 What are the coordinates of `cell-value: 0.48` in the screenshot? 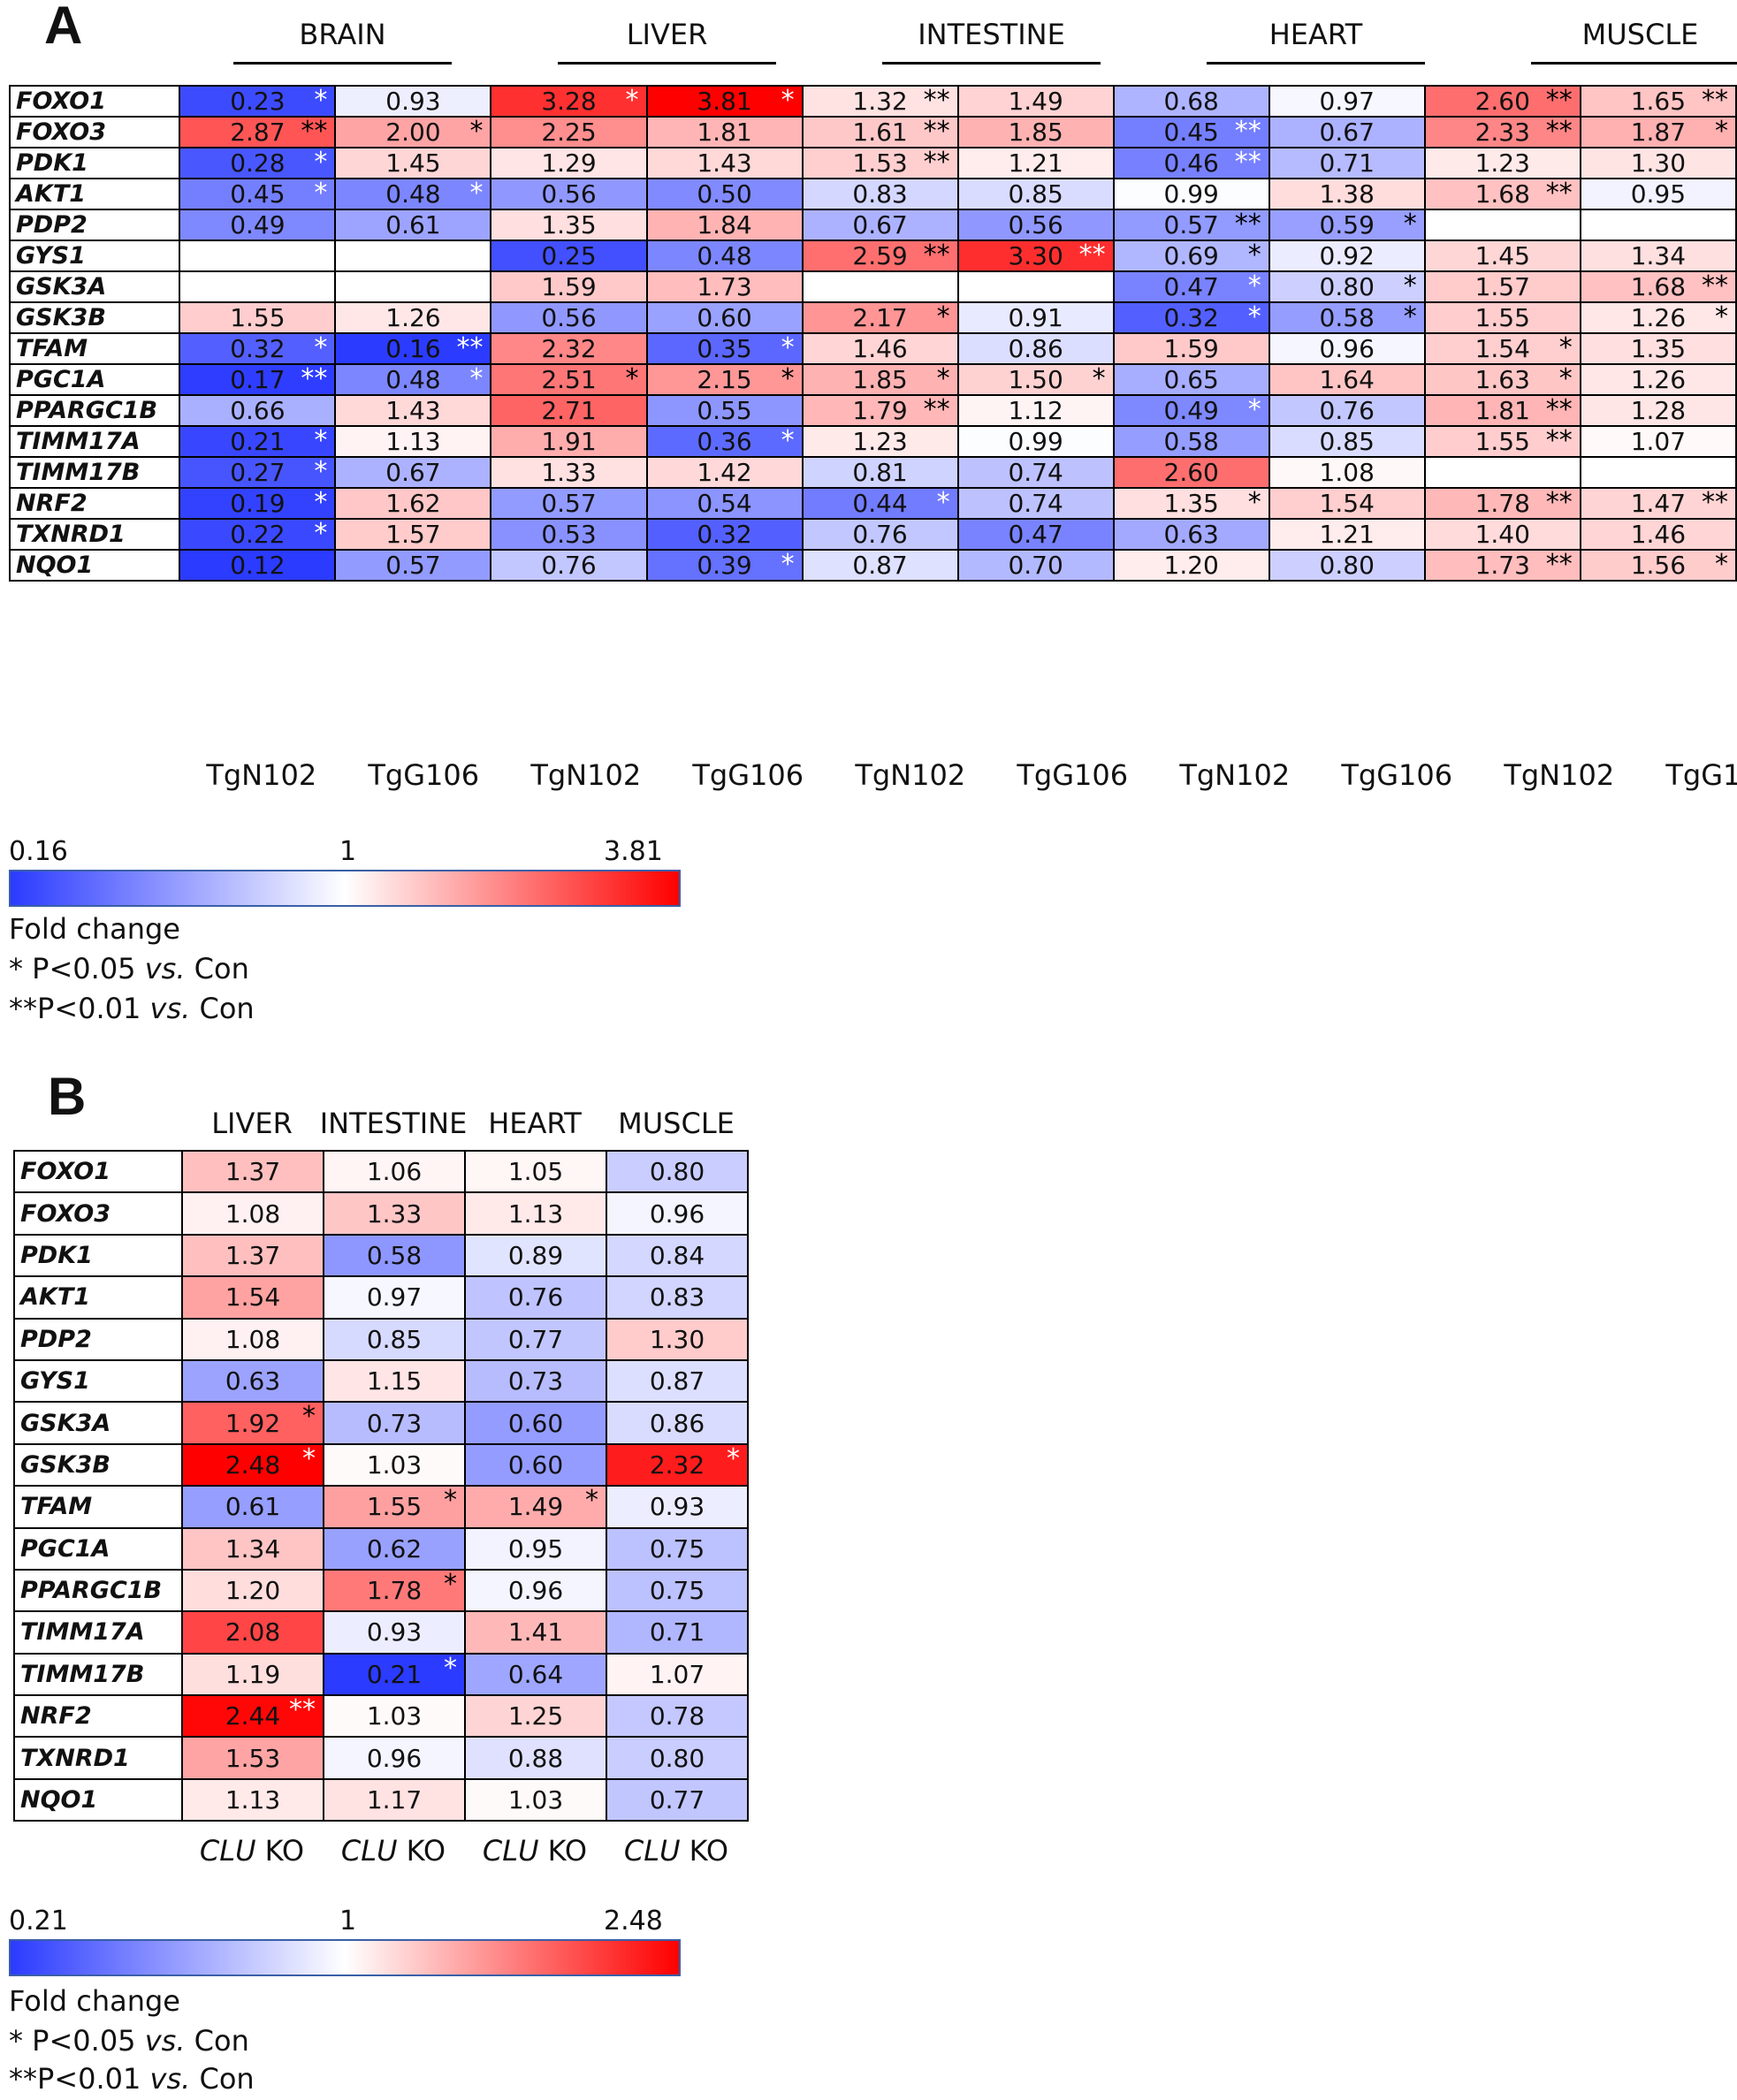 It's located at (413, 379).